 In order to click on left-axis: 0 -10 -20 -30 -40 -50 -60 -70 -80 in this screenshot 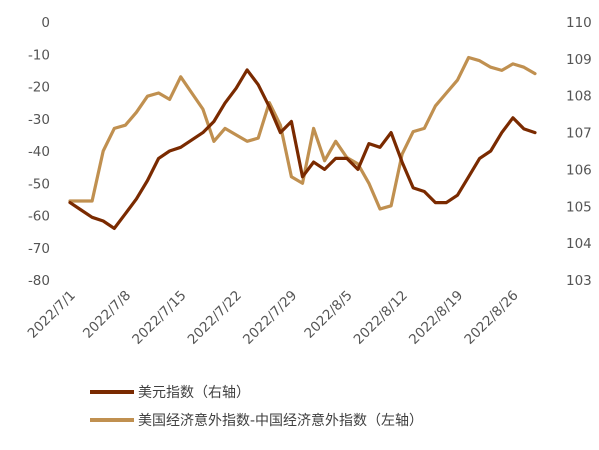, I will do `click(39, 152)`.